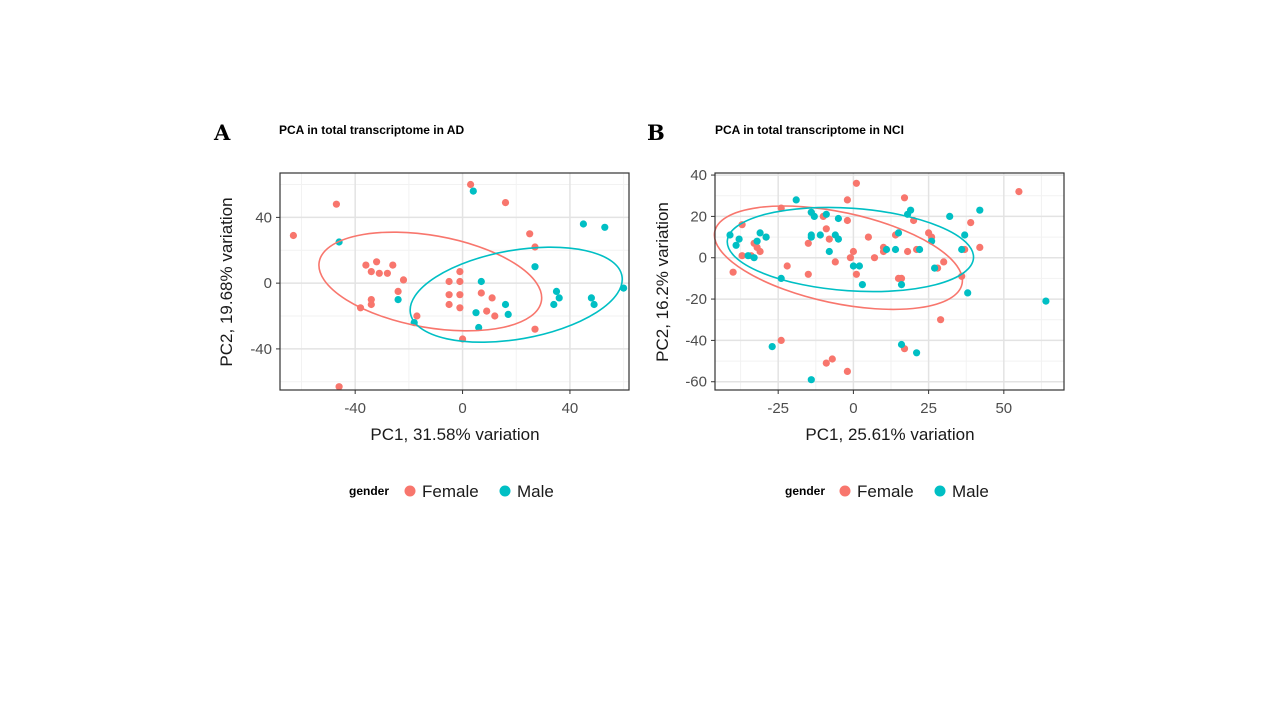 This screenshot has width=1280, height=720. Describe the element at coordinates (778, 408) in the screenshot. I see `panel-b-x-tick-label: -25` at that location.